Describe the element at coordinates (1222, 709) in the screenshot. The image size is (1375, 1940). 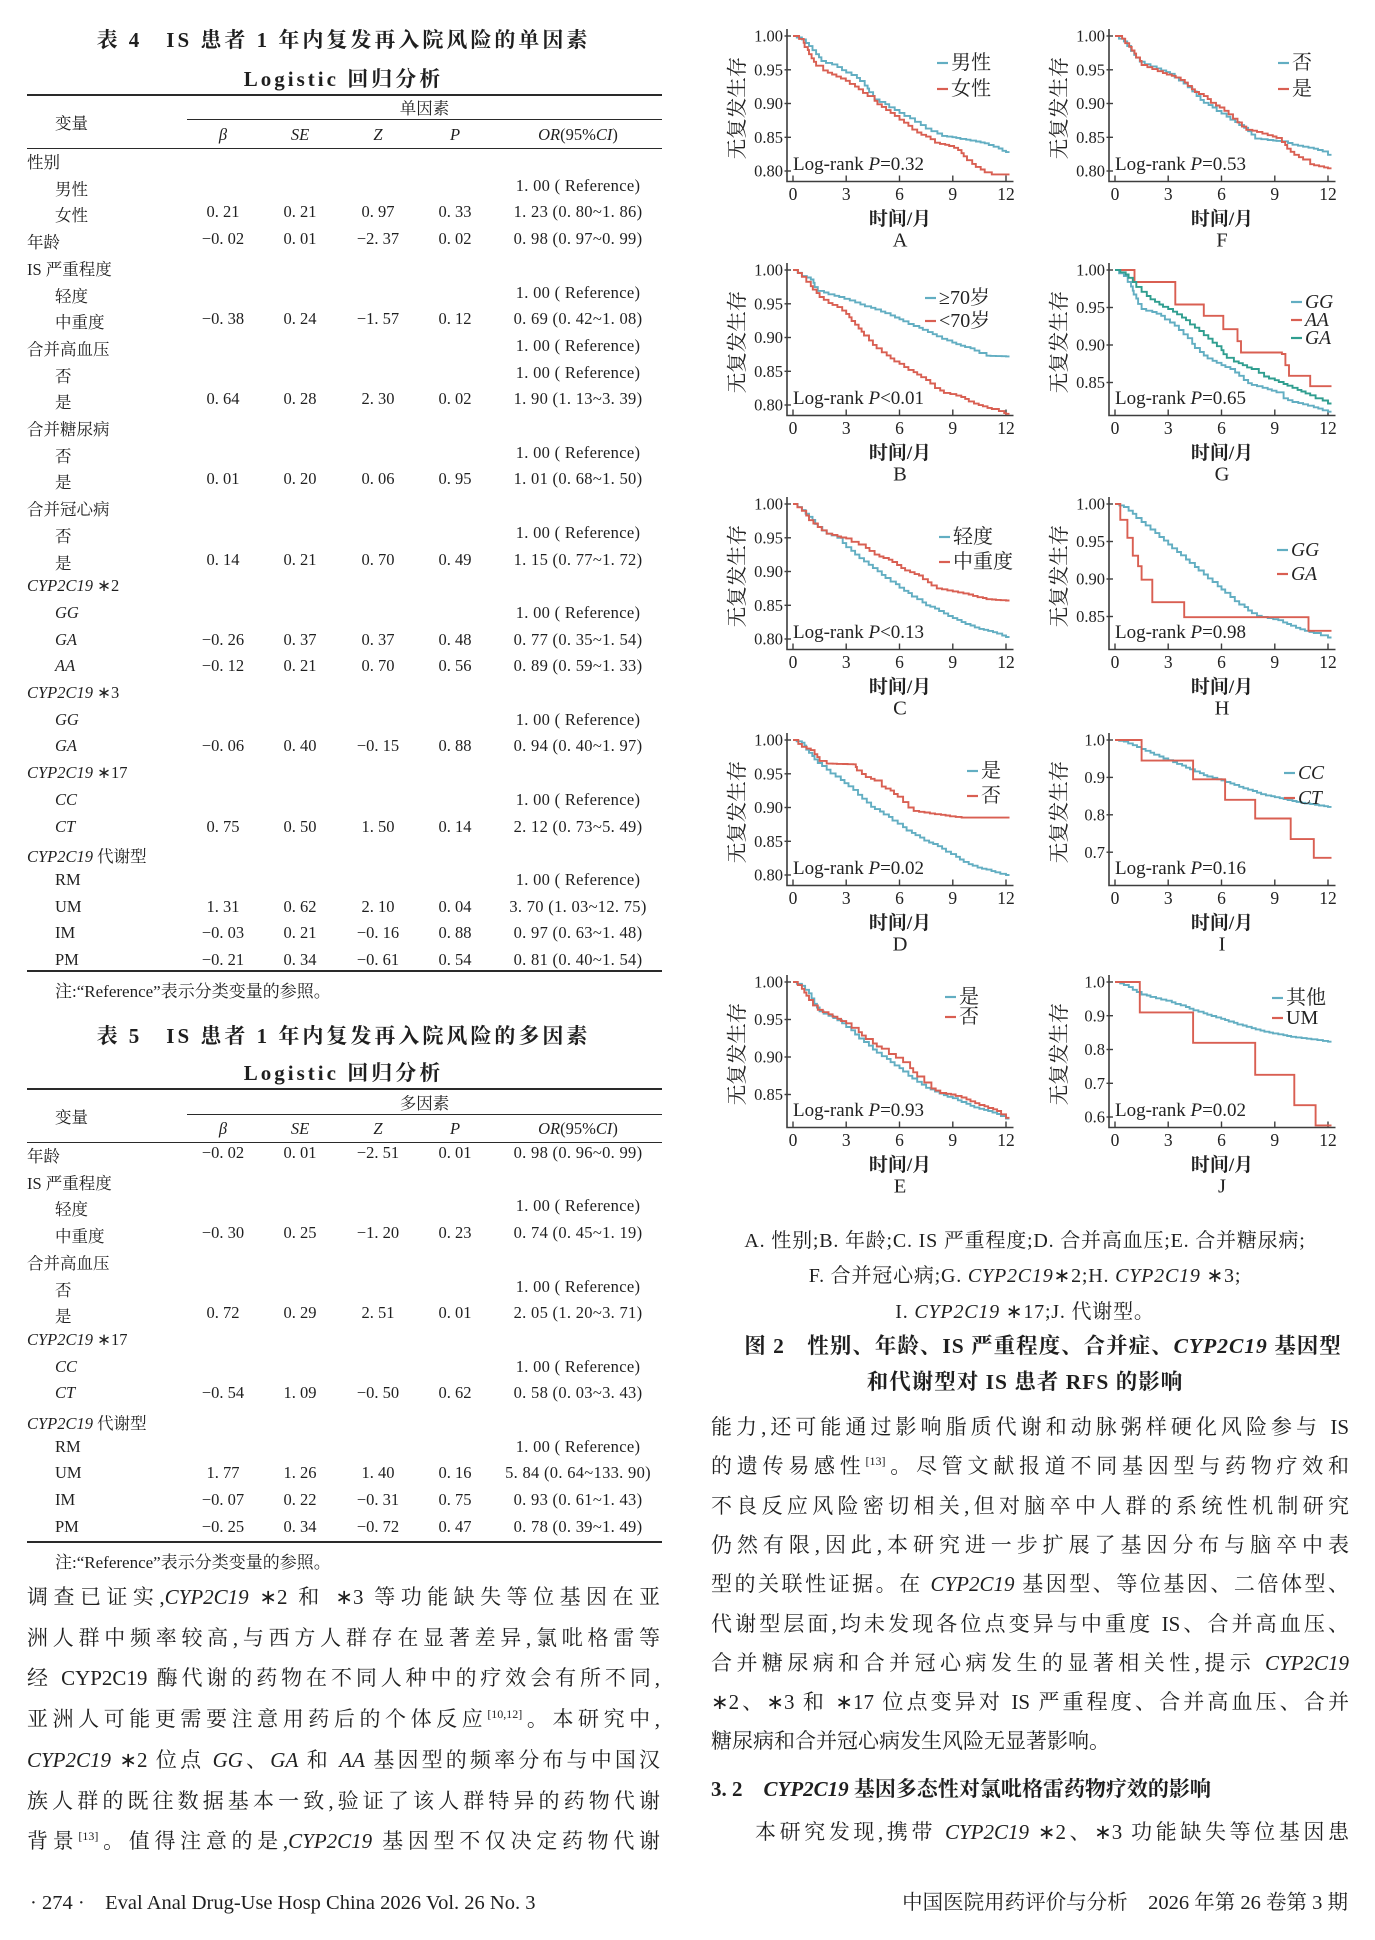
I see `svg-text: H` at that location.